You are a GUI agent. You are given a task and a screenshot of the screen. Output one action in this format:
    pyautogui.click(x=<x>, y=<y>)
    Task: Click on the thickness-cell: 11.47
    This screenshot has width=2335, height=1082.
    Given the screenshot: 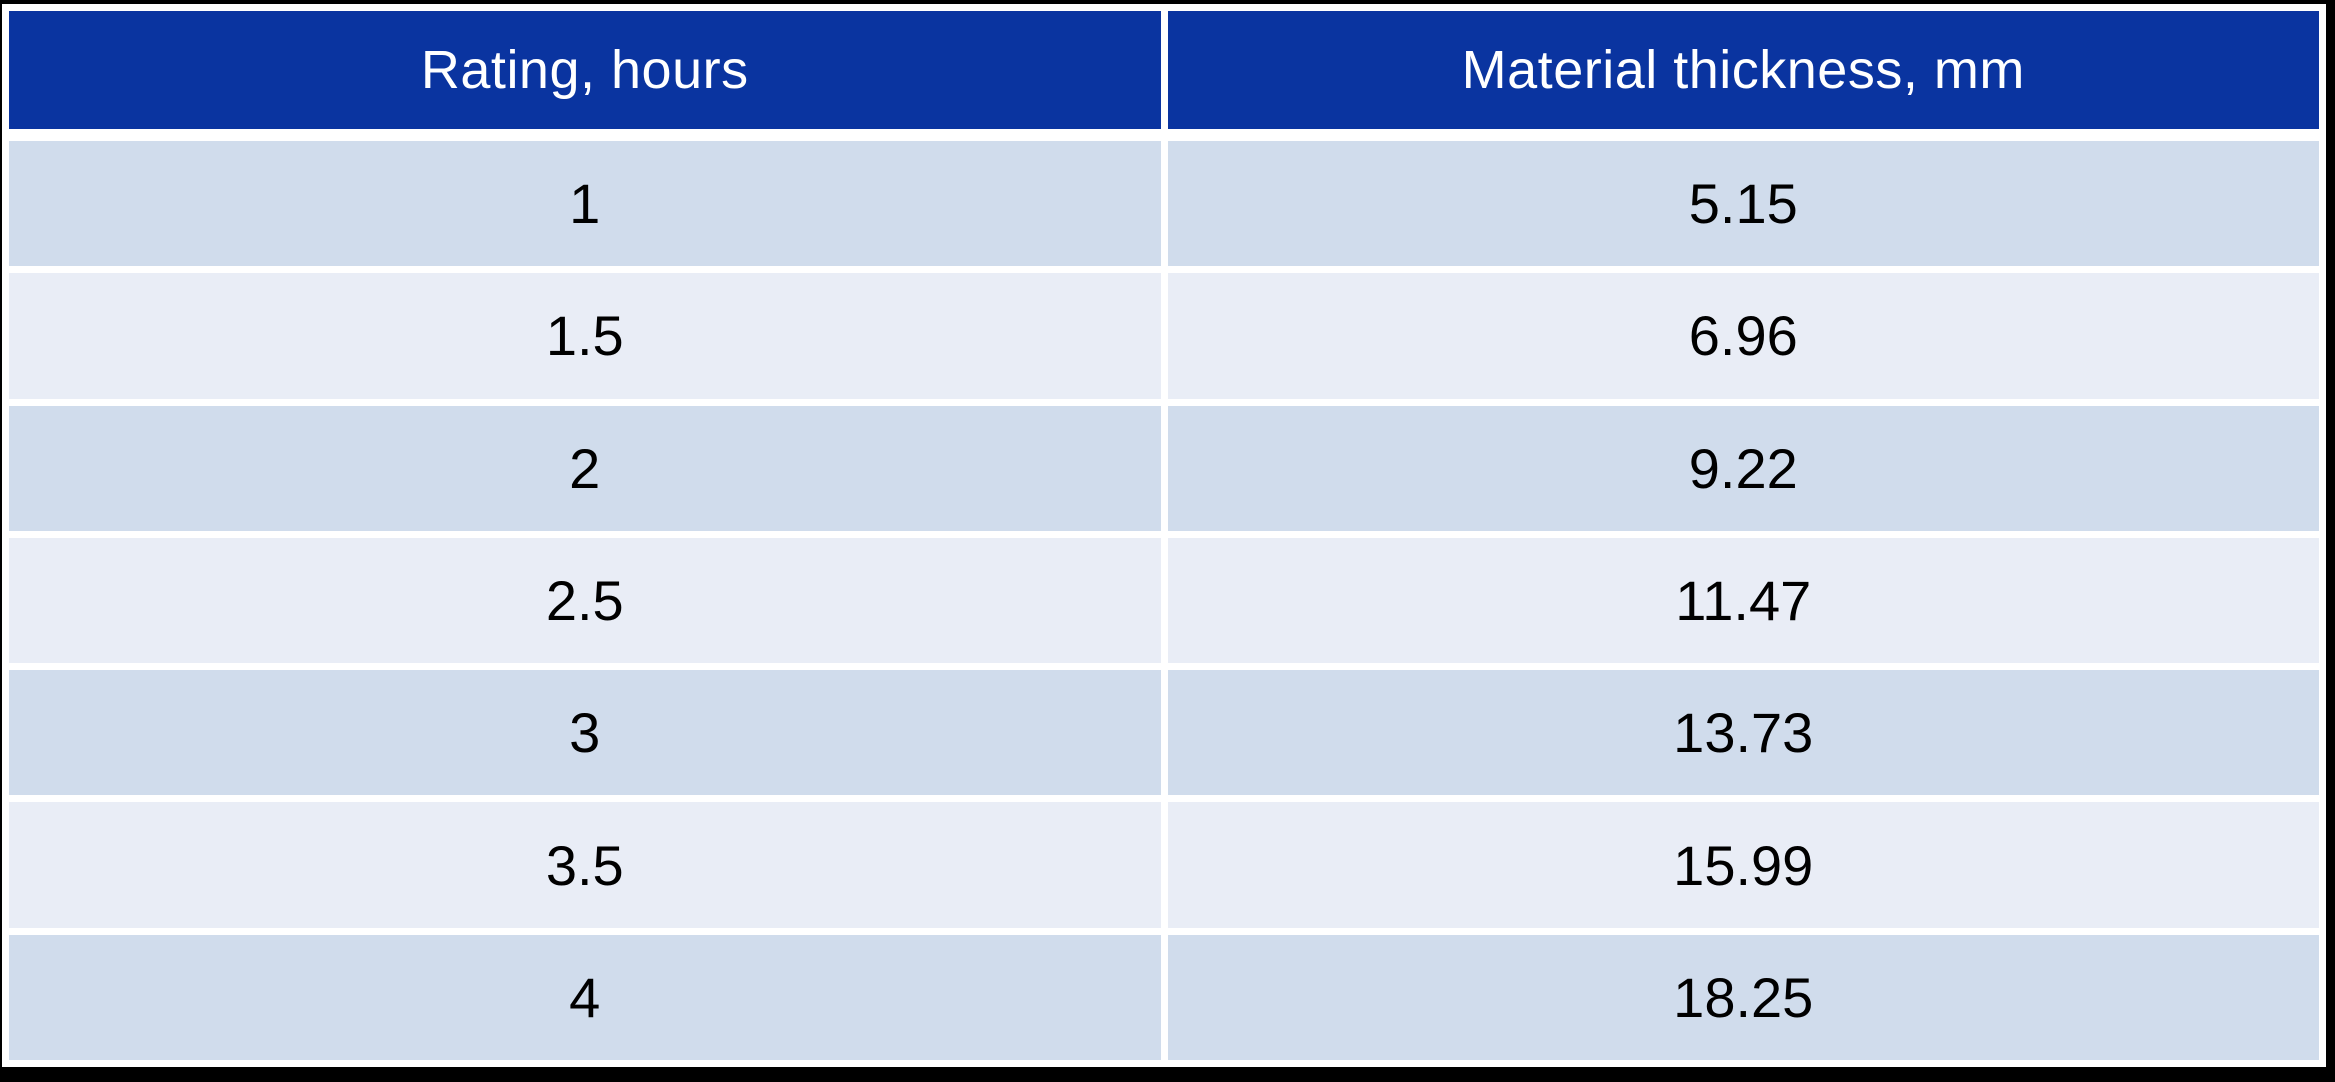 What is the action you would take?
    pyautogui.click(x=1743, y=600)
    